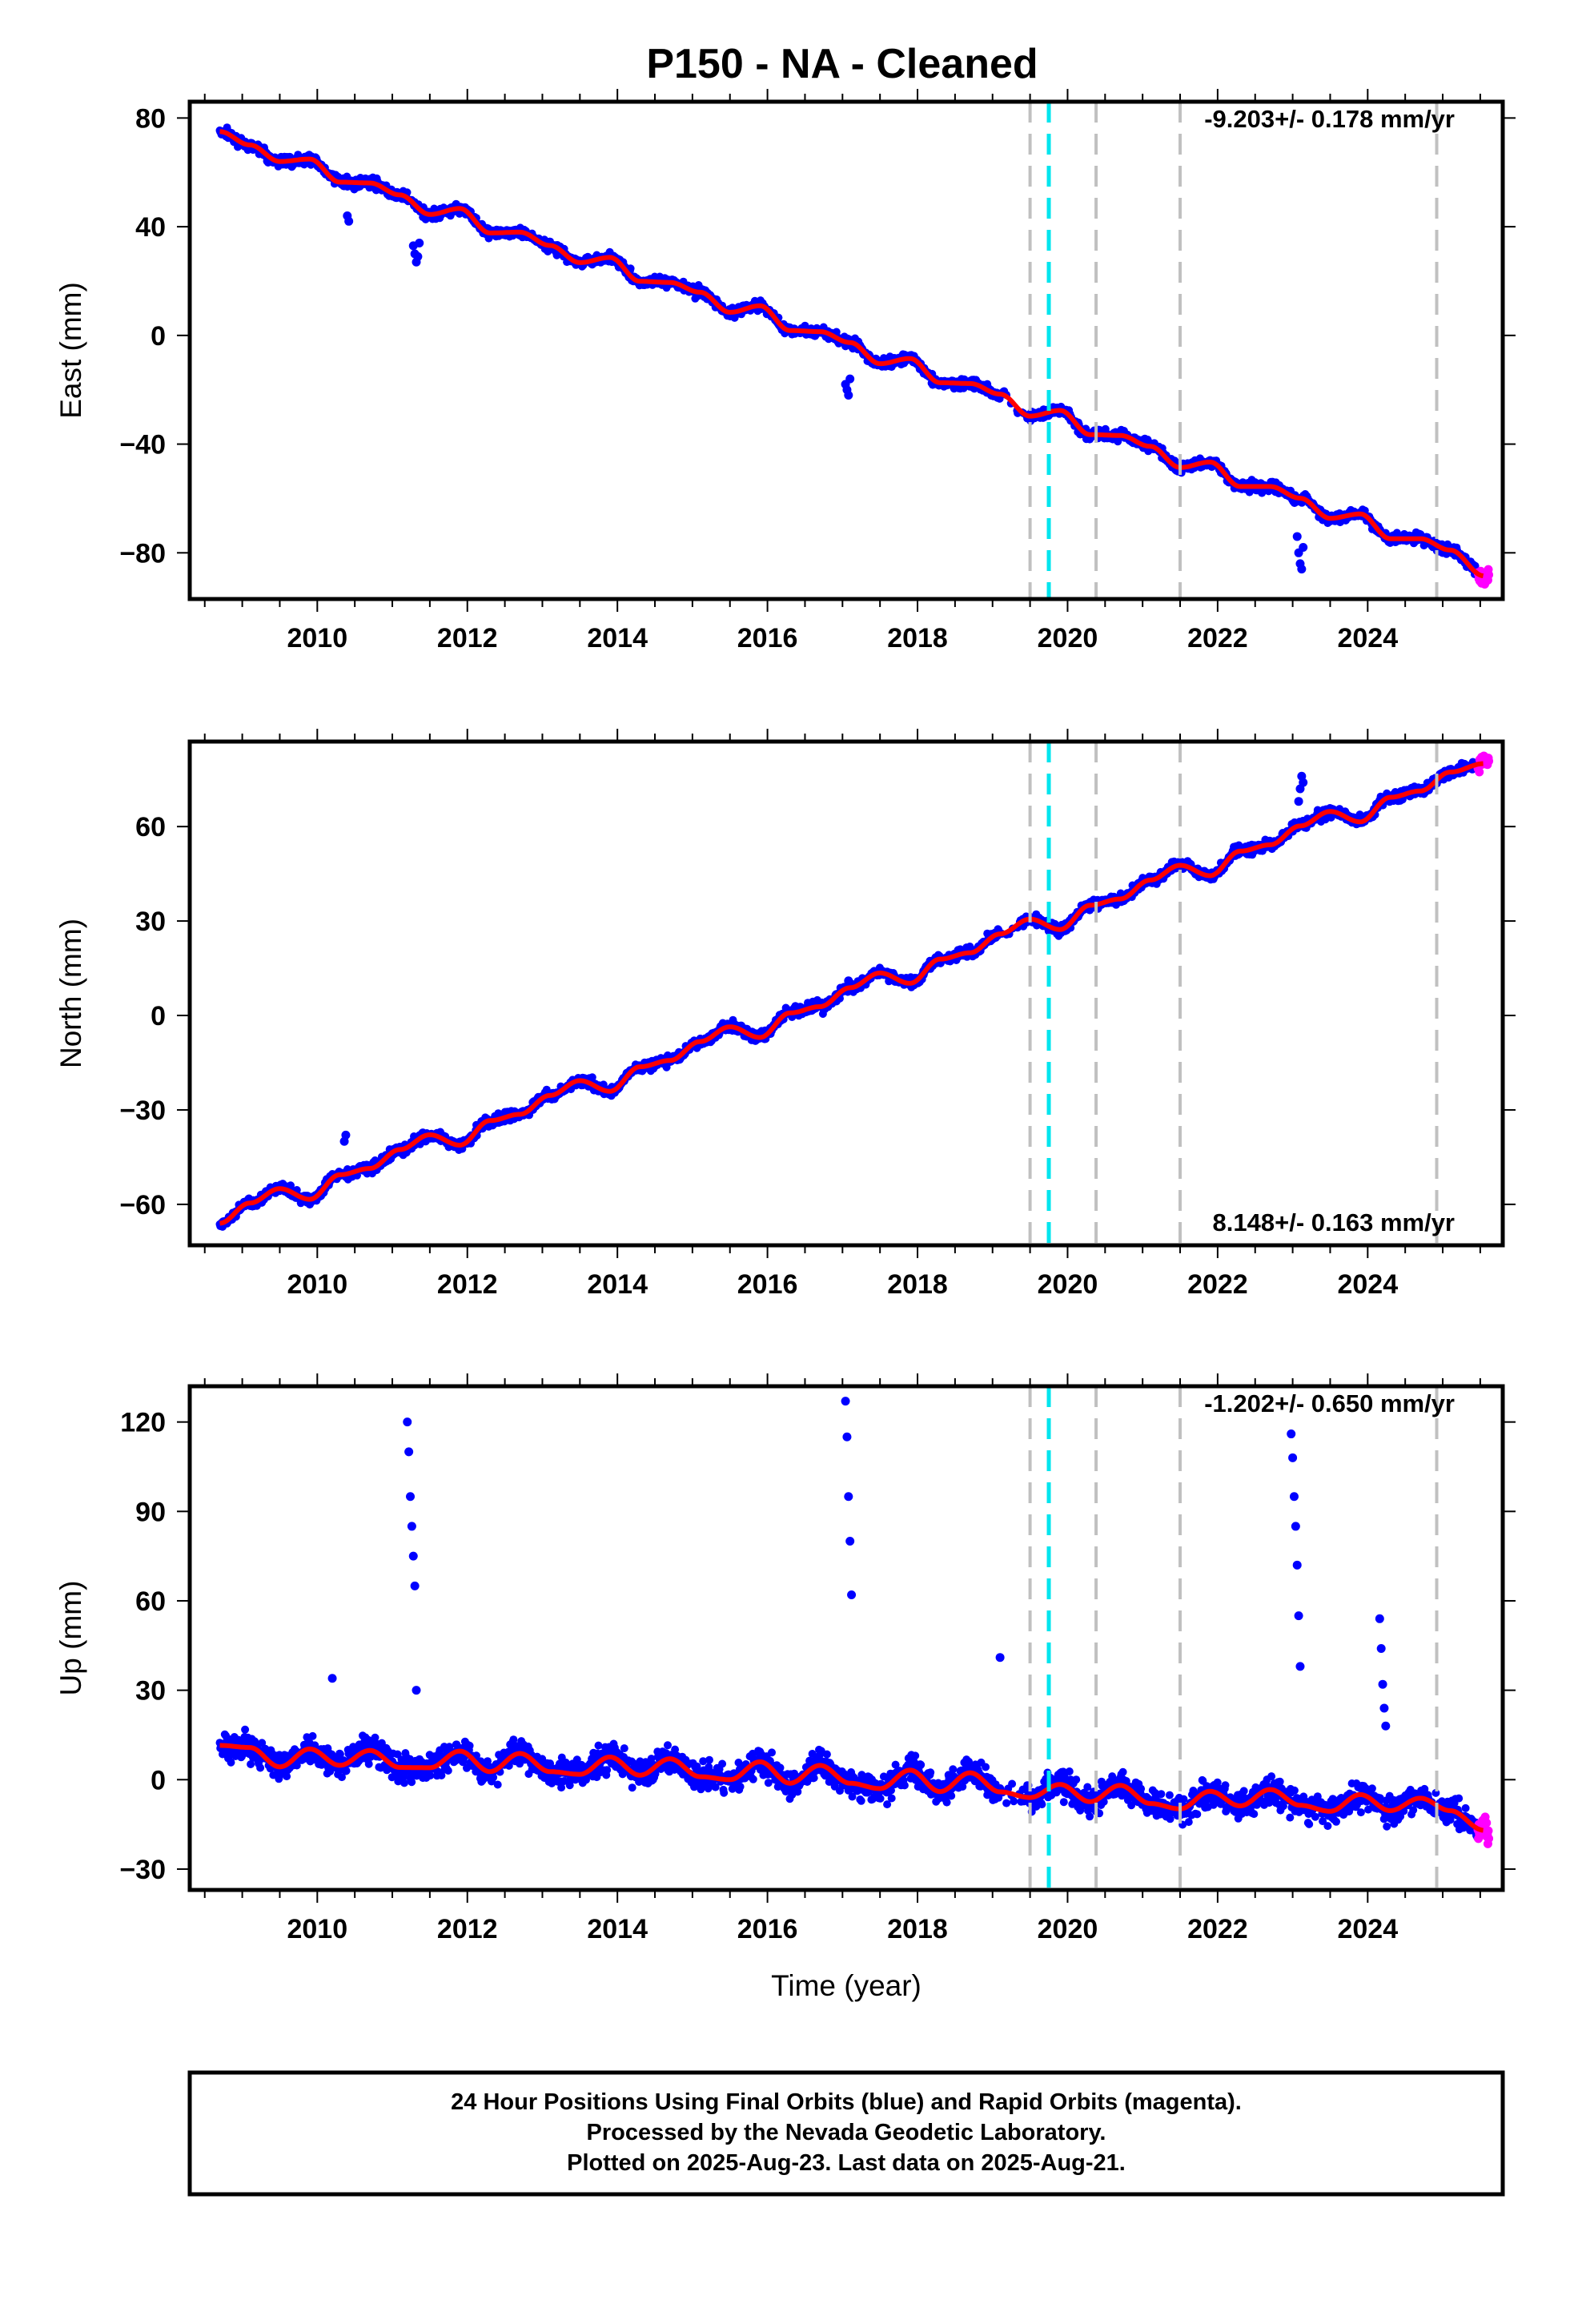  What do you see at coordinates (1329, 119) in the screenshot?
I see `velocity-label: -9.203+/- 0.178 mm/yr` at bounding box center [1329, 119].